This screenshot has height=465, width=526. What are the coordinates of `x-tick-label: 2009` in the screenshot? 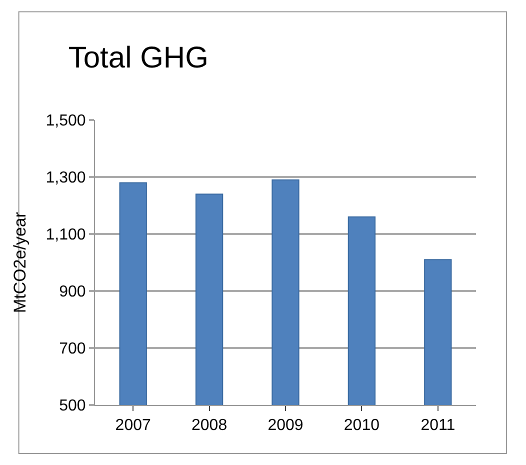 It's located at (286, 425).